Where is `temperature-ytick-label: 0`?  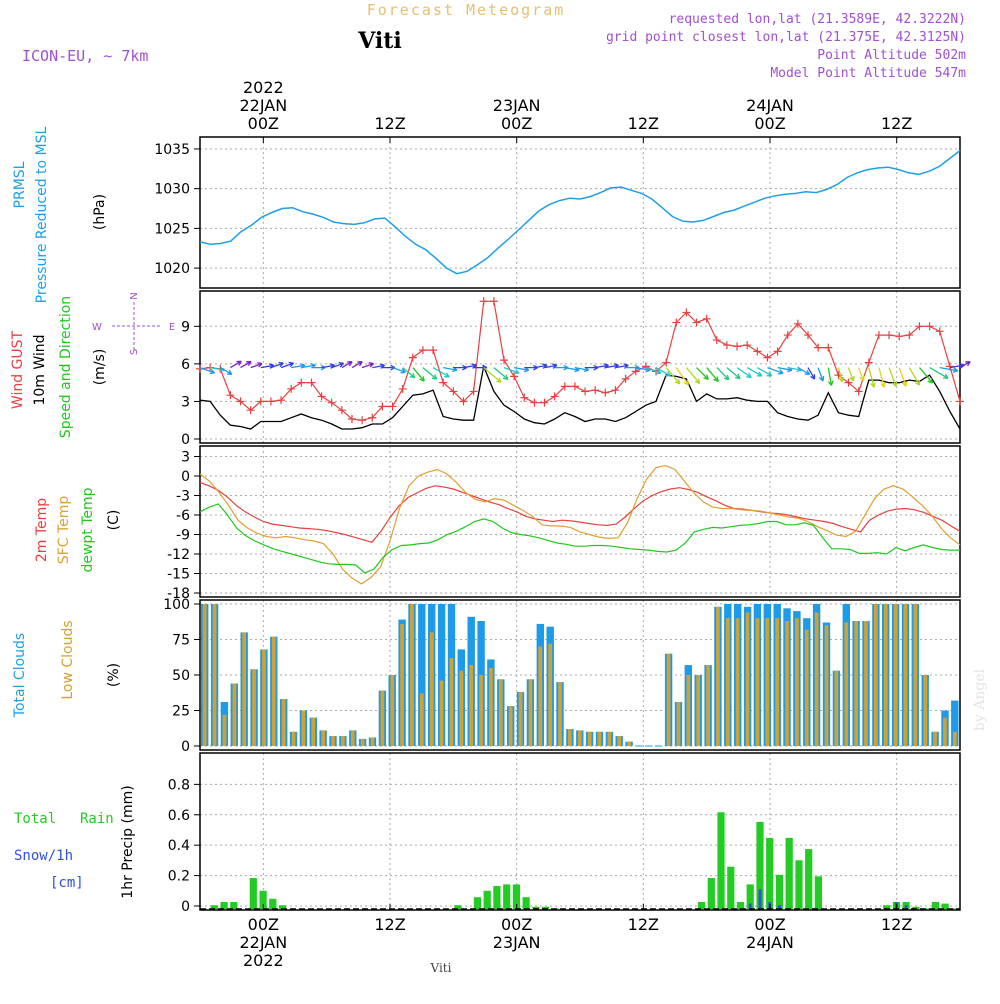
temperature-ytick-label: 0 is located at coordinates (185, 477).